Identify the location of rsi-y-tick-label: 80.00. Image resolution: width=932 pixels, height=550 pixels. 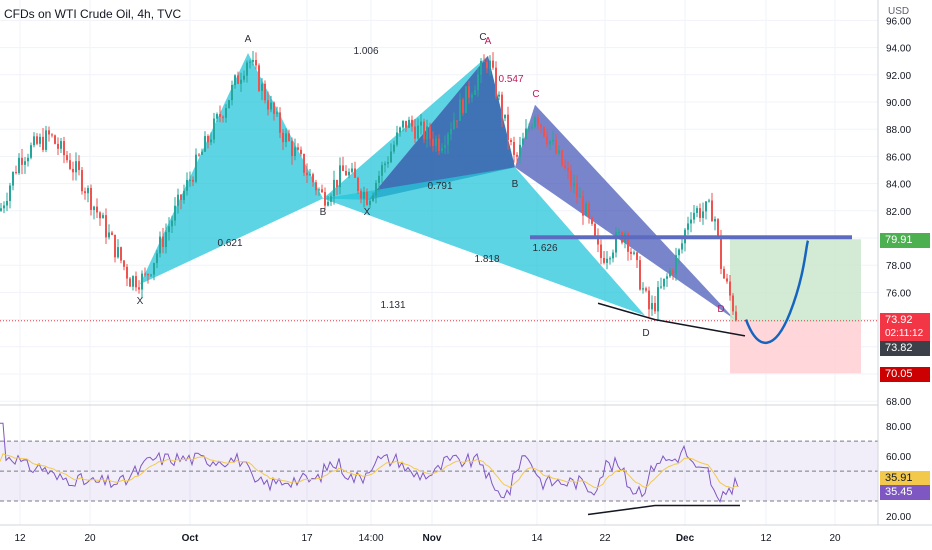
(898, 427).